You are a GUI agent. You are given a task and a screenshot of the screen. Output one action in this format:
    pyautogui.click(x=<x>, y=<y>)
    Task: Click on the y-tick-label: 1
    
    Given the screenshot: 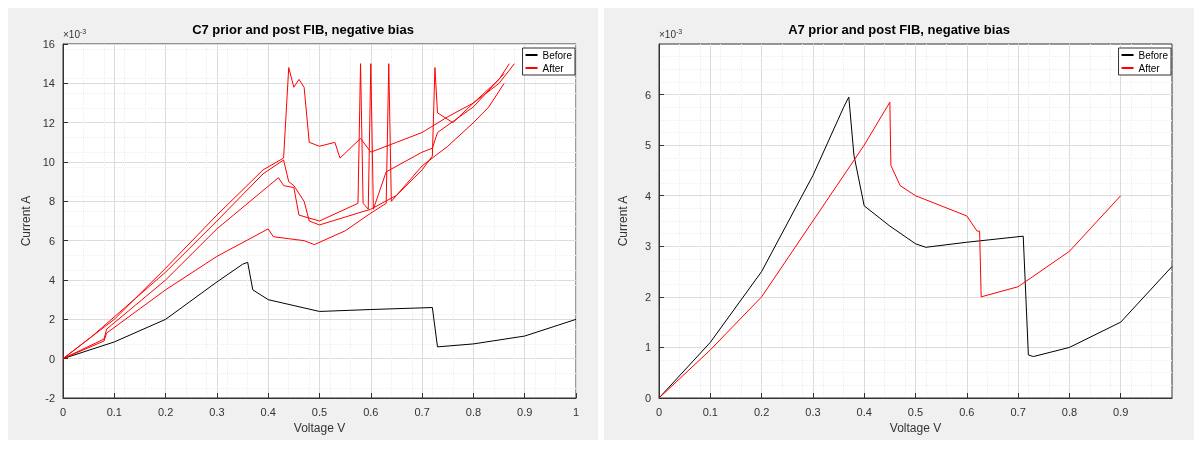 What is the action you would take?
    pyautogui.click(x=647, y=347)
    